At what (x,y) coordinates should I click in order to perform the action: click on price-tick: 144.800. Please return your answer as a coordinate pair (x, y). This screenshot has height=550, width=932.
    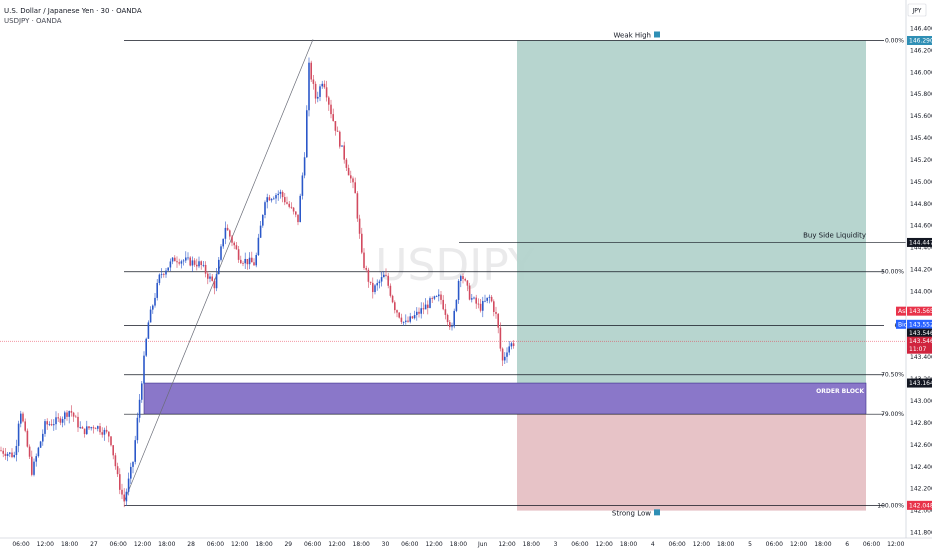
    Looking at the image, I should click on (921, 204).